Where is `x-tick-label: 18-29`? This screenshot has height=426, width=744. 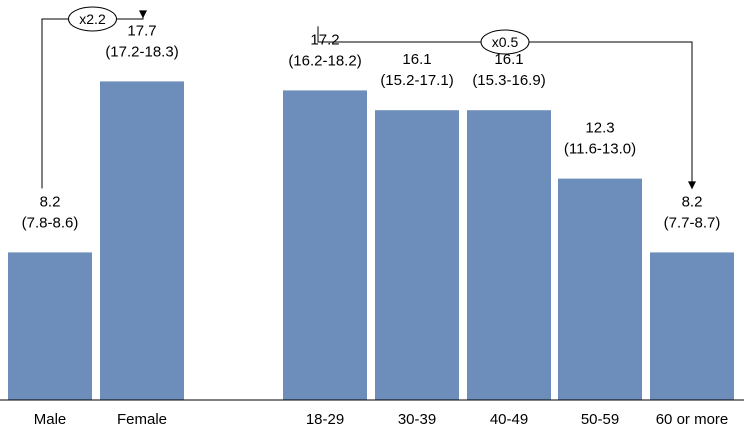
x-tick-label: 18-29 is located at coordinates (325, 418).